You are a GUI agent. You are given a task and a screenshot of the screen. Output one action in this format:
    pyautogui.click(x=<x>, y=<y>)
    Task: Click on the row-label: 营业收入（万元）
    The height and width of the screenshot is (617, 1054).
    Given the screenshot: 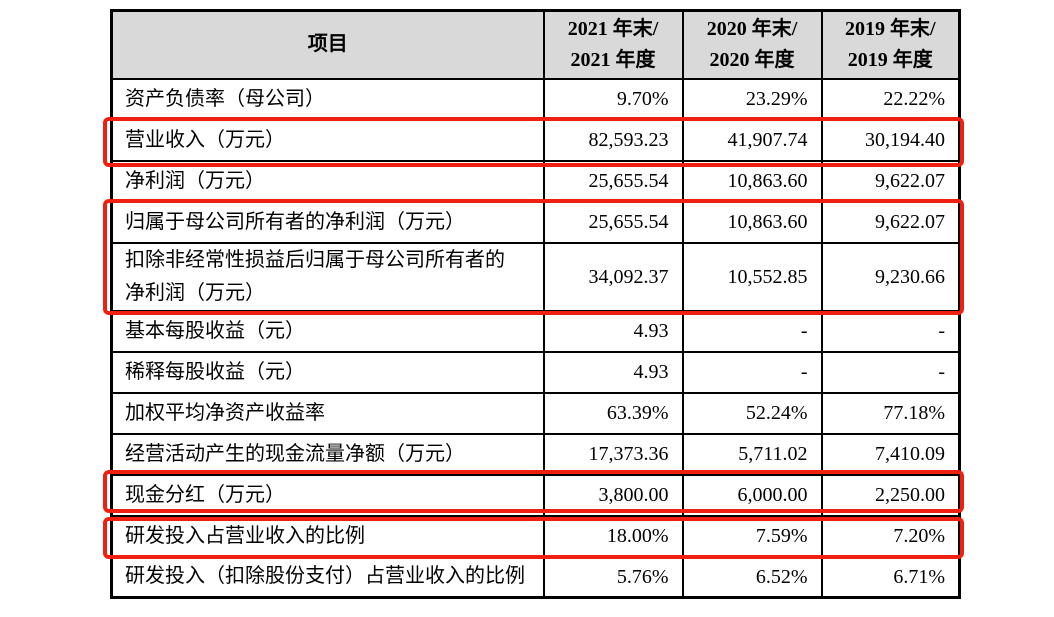 What is the action you would take?
    pyautogui.click(x=327, y=140)
    